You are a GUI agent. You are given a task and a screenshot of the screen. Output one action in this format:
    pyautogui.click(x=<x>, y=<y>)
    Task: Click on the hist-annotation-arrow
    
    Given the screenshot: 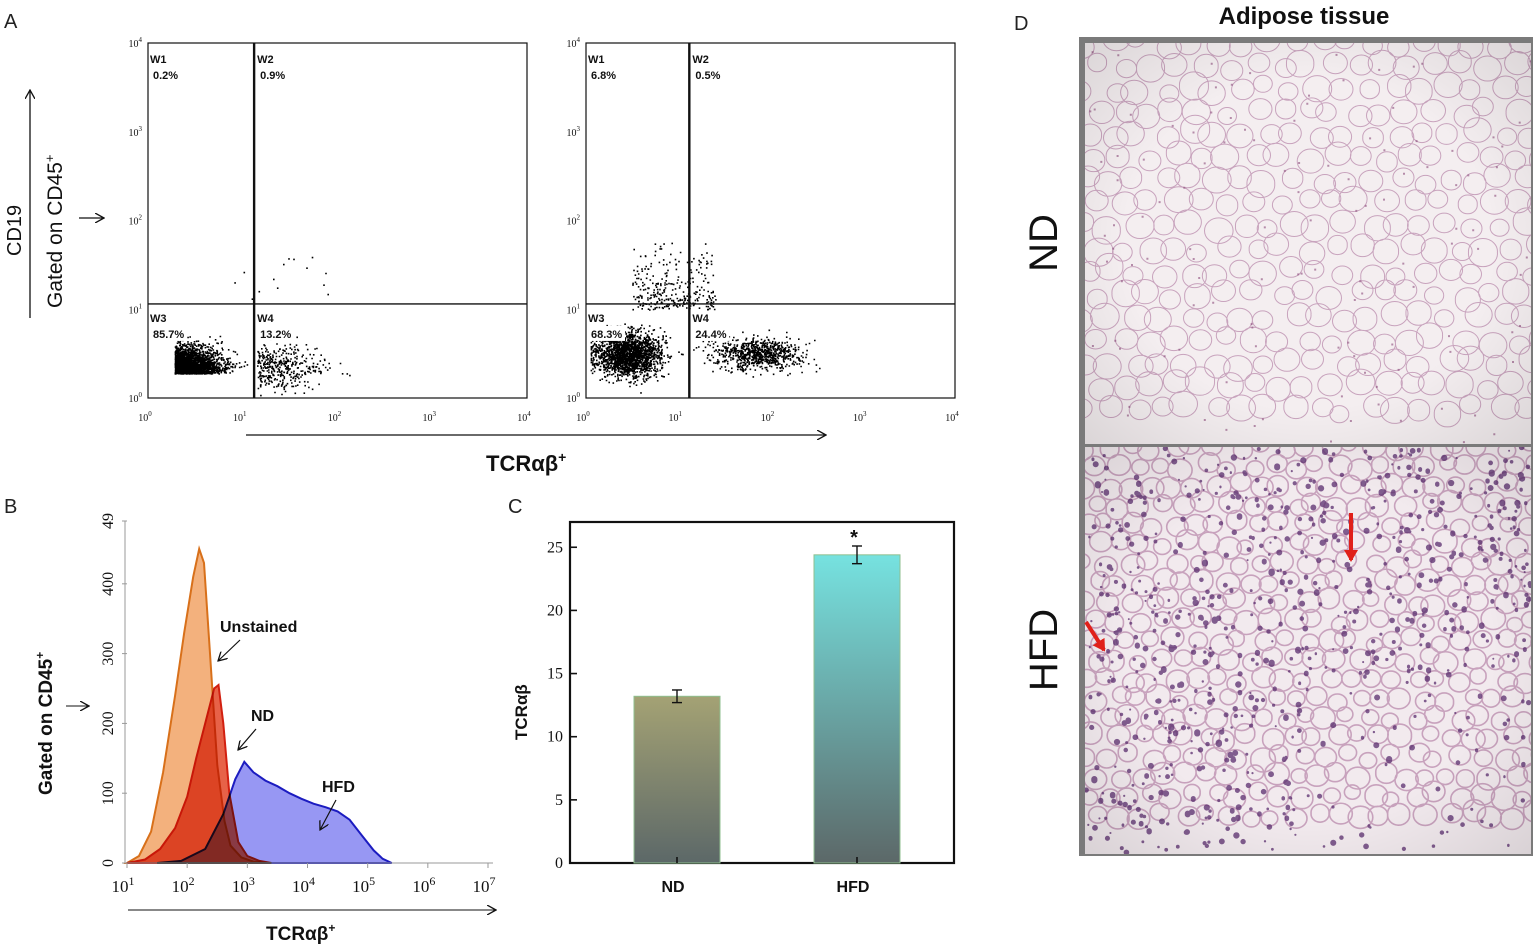 What is the action you would take?
    pyautogui.click(x=229, y=650)
    